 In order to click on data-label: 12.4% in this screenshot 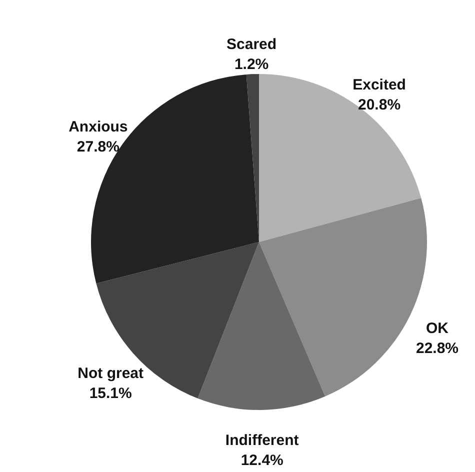, I will do `click(262, 460)`.